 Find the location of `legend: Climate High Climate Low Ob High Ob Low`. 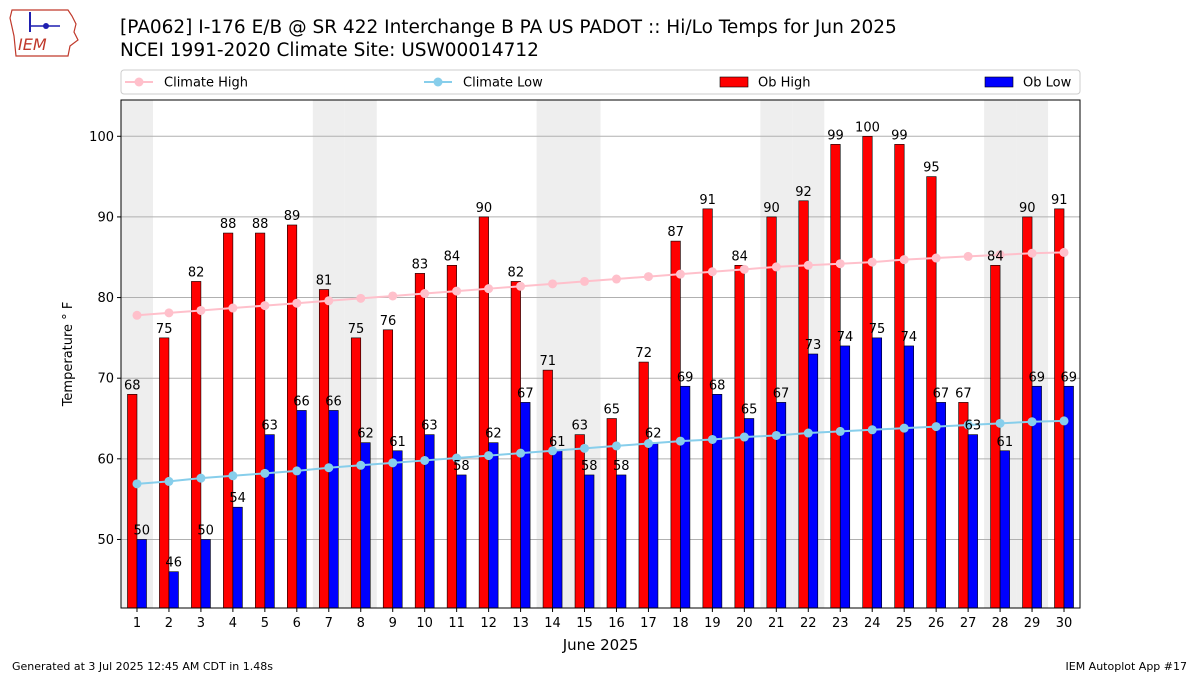

legend: Climate High Climate Low Ob High Ob Low is located at coordinates (600, 82).